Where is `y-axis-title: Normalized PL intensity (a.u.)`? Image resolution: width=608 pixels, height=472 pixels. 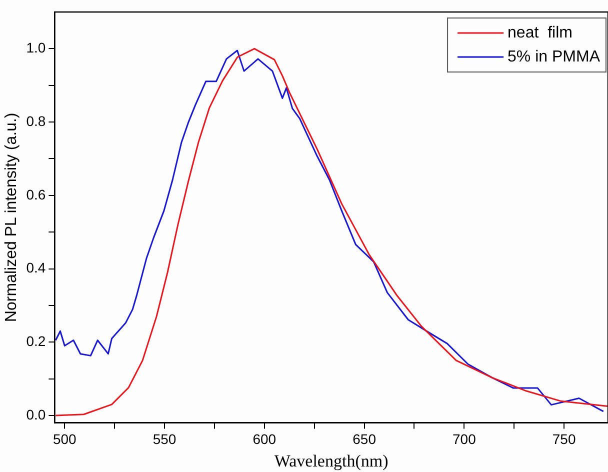 y-axis-title: Normalized PL intensity (a.u.) is located at coordinates (11, 217).